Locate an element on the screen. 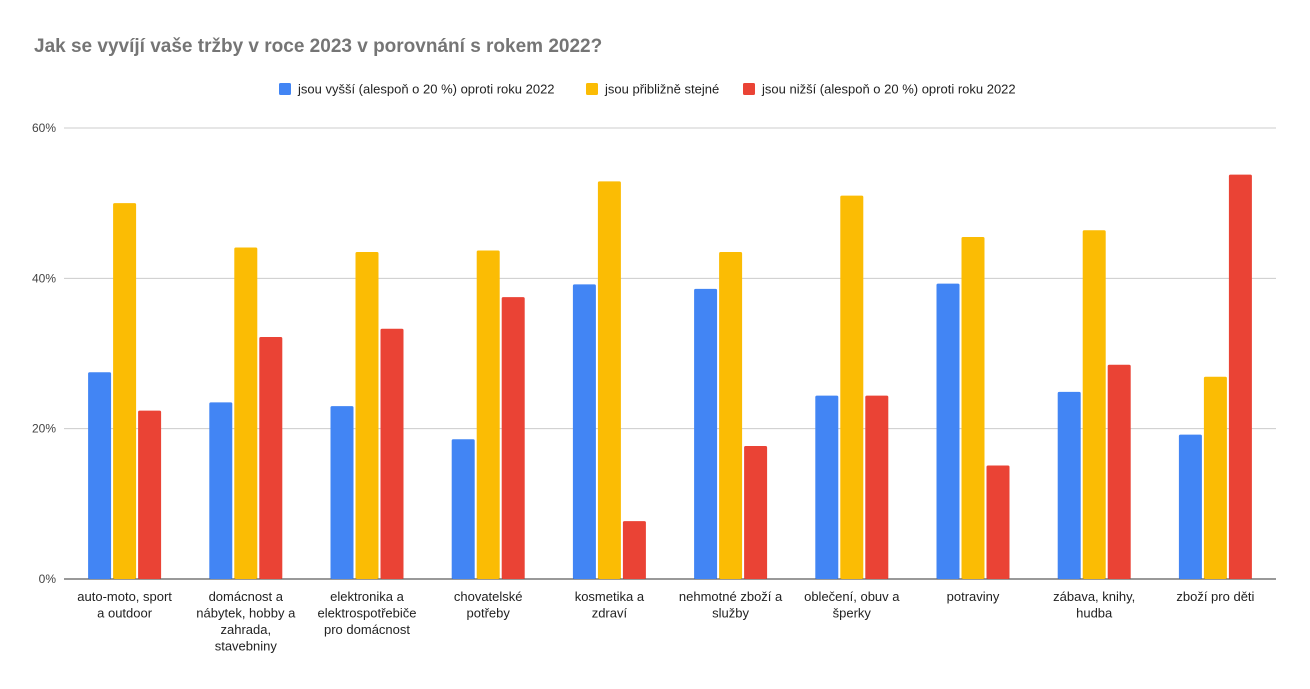 This screenshot has height=689, width=1310. category-label: potraviny is located at coordinates (973, 596).